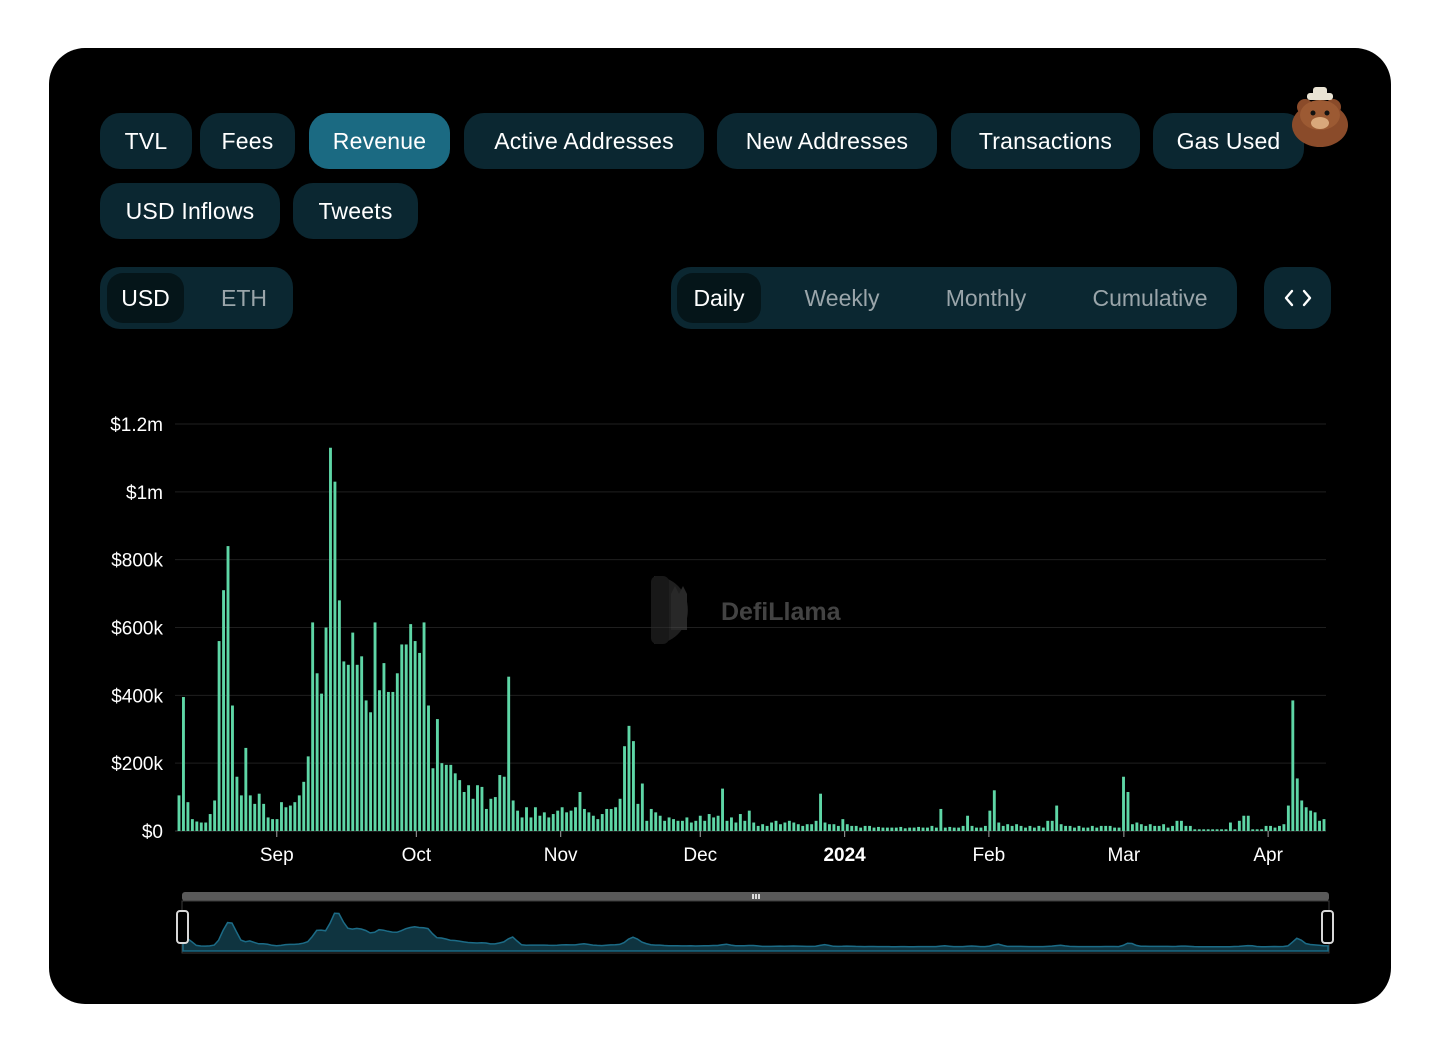 Image resolution: width=1440 pixels, height=1053 pixels. What do you see at coordinates (827, 141) in the screenshot?
I see `tab-new-addresses: New Addresses` at bounding box center [827, 141].